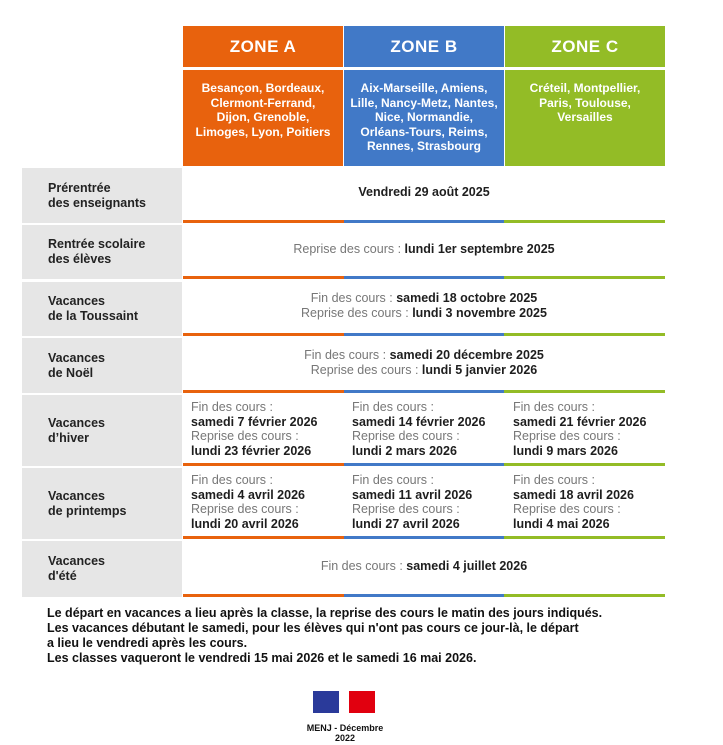 This screenshot has height=745, width=723. What do you see at coordinates (565, 450) in the screenshot?
I see `resume: lundi 9 mars 2026` at bounding box center [565, 450].